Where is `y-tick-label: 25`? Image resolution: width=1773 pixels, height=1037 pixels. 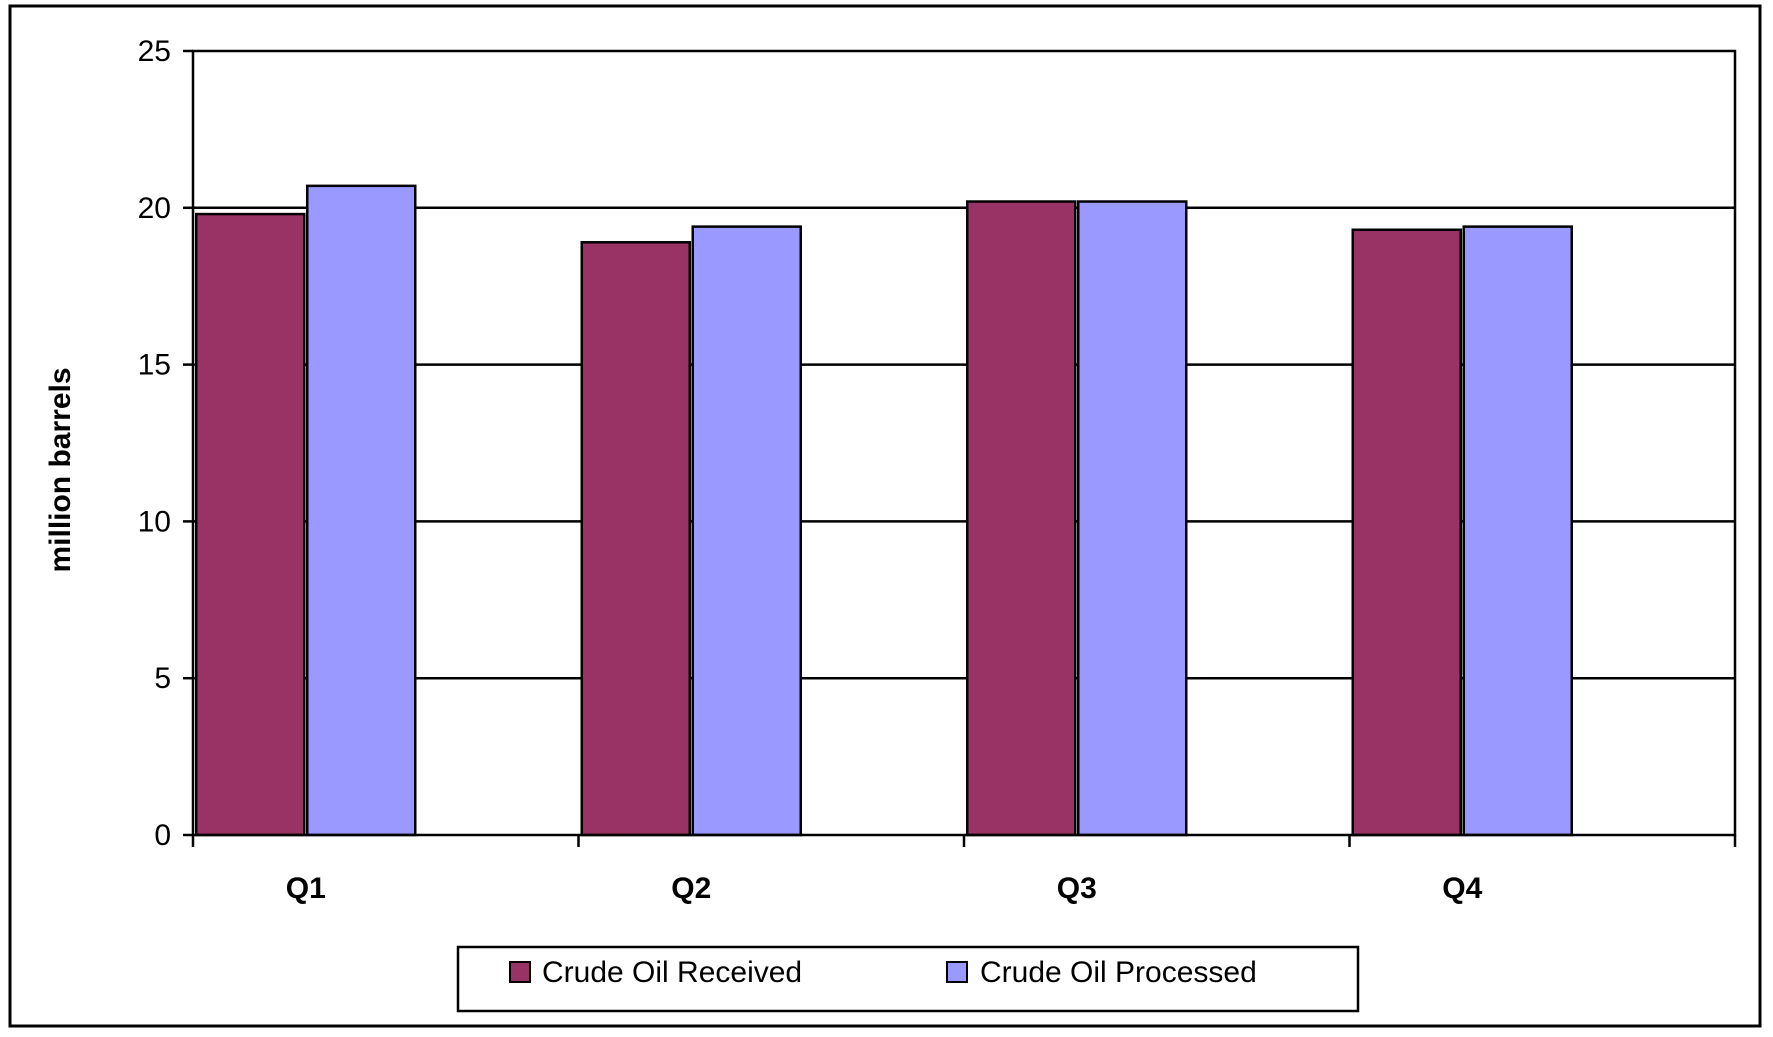 y-tick-label: 25 is located at coordinates (154, 51).